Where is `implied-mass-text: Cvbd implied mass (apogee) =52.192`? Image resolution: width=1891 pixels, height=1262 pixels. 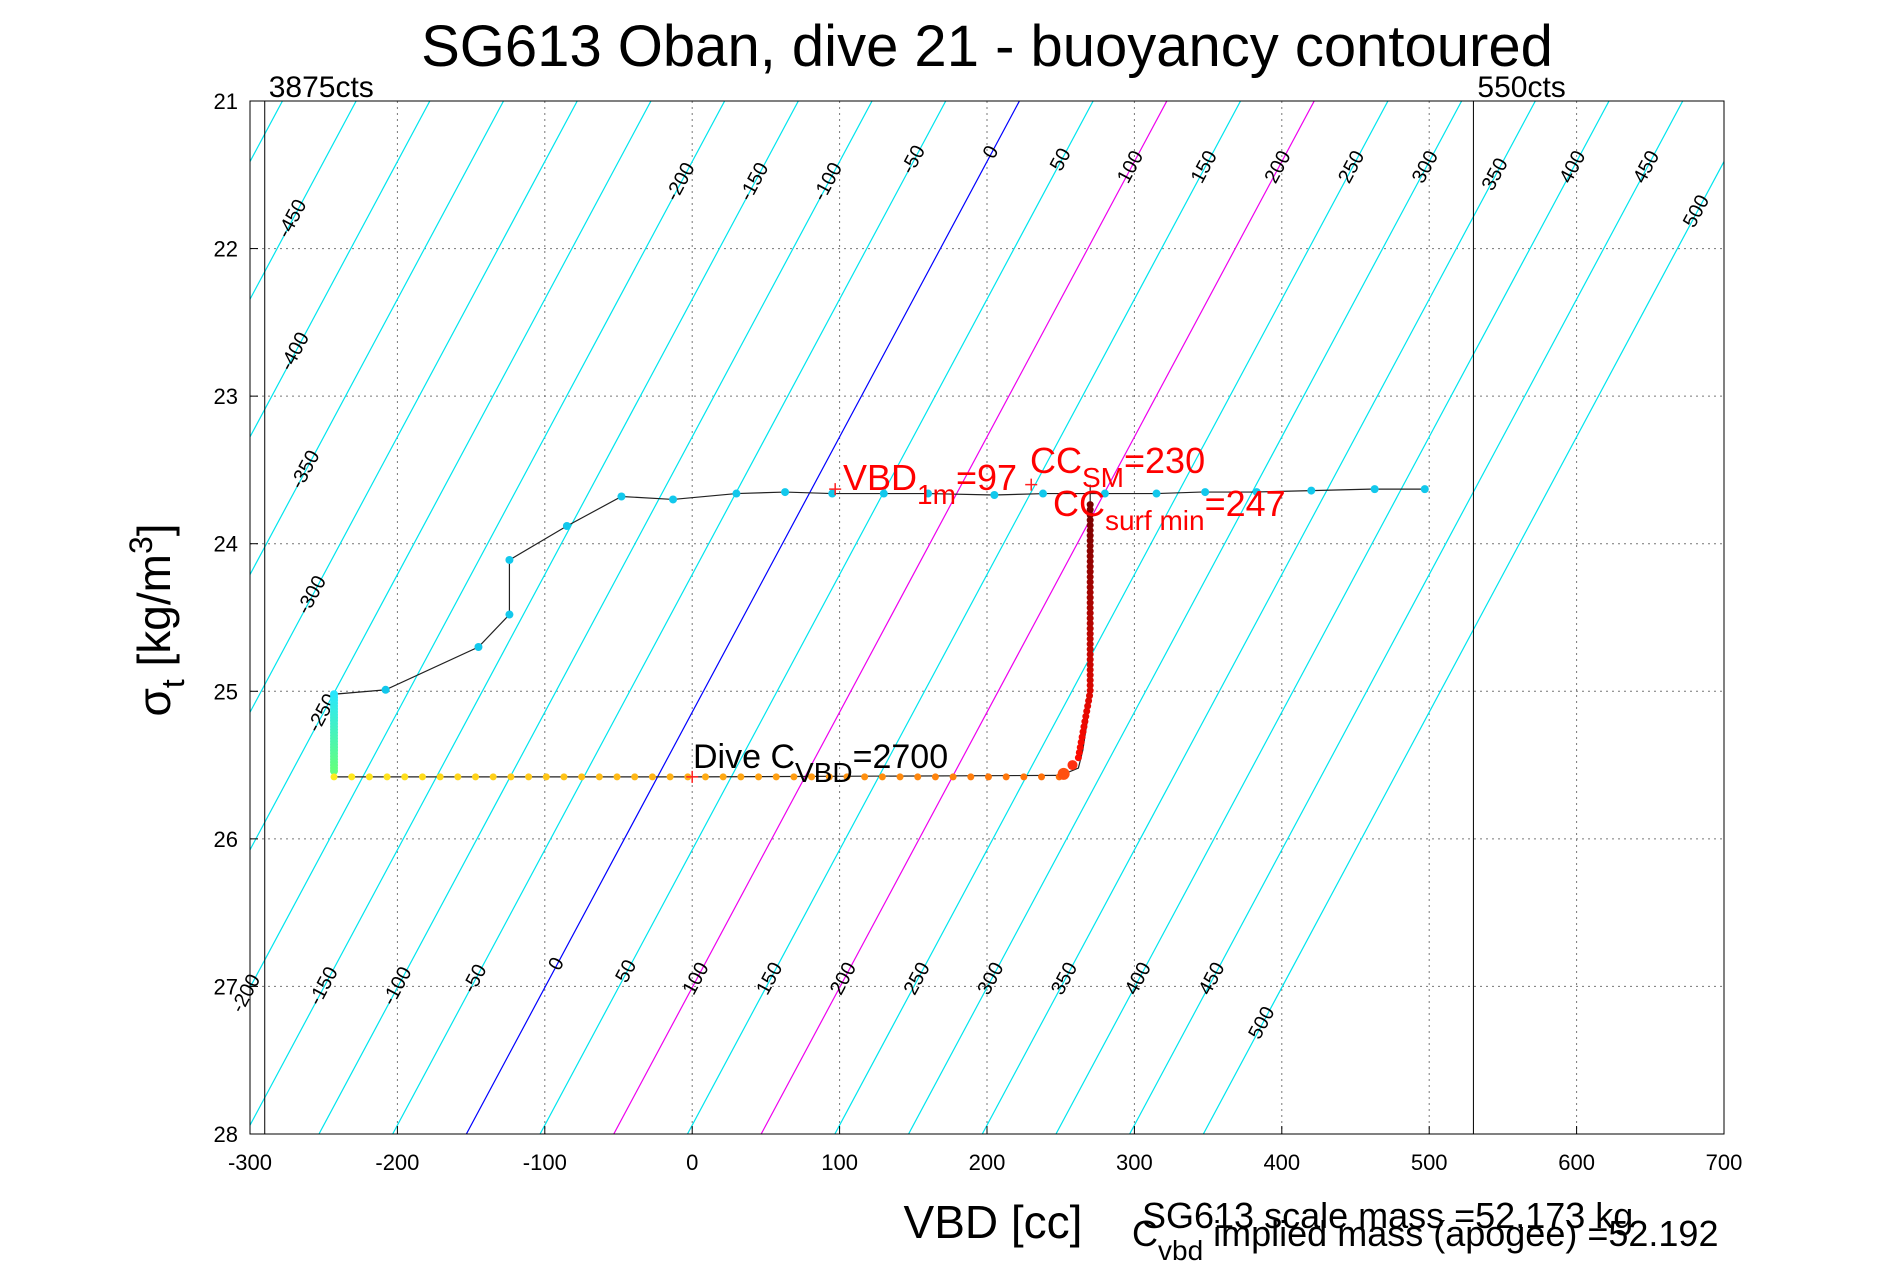 implied-mass-text: Cvbd implied mass (apogee) =52.192 is located at coordinates (1425, 1237).